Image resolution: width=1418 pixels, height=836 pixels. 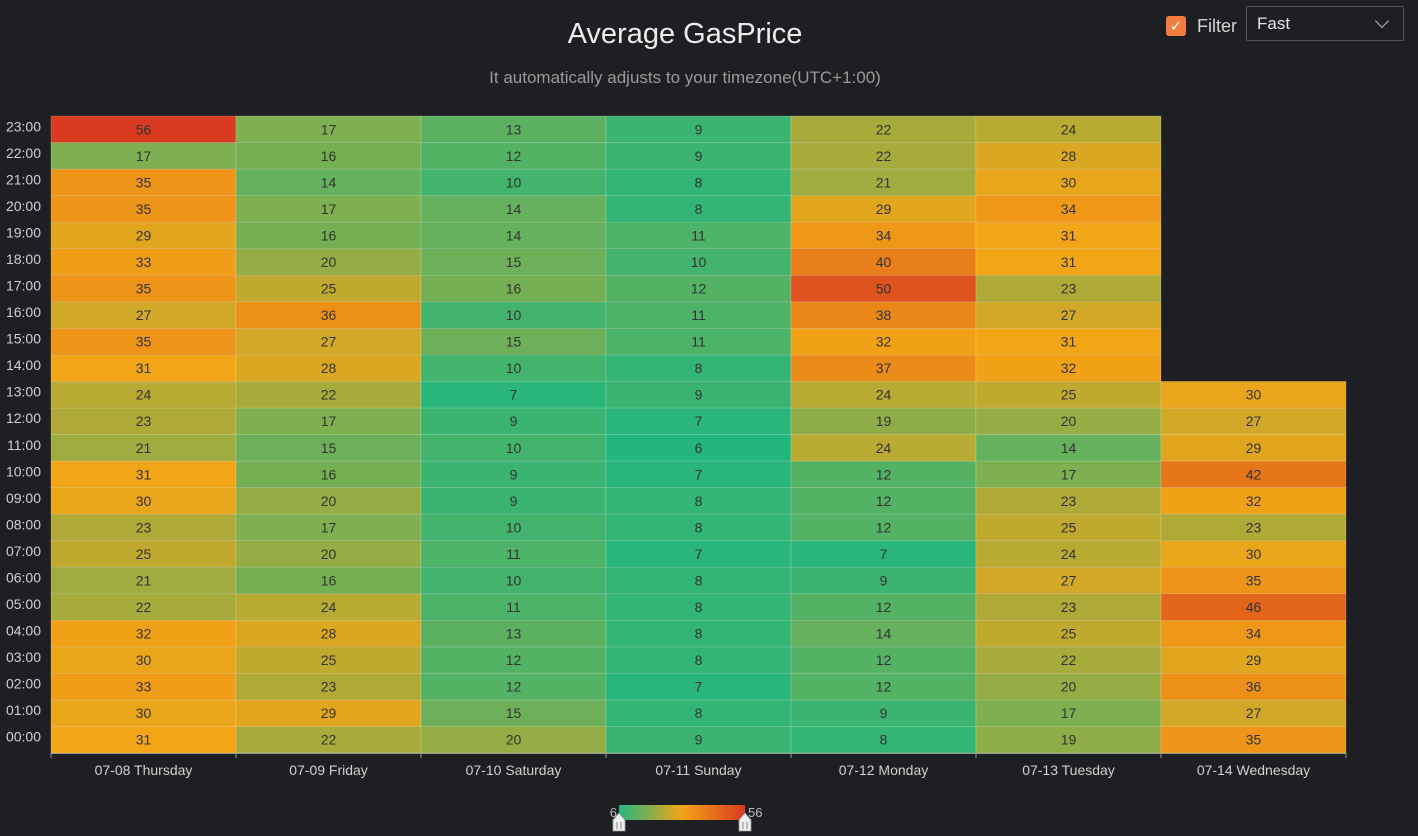 I want to click on color-scale-max-handle, so click(x=745, y=822).